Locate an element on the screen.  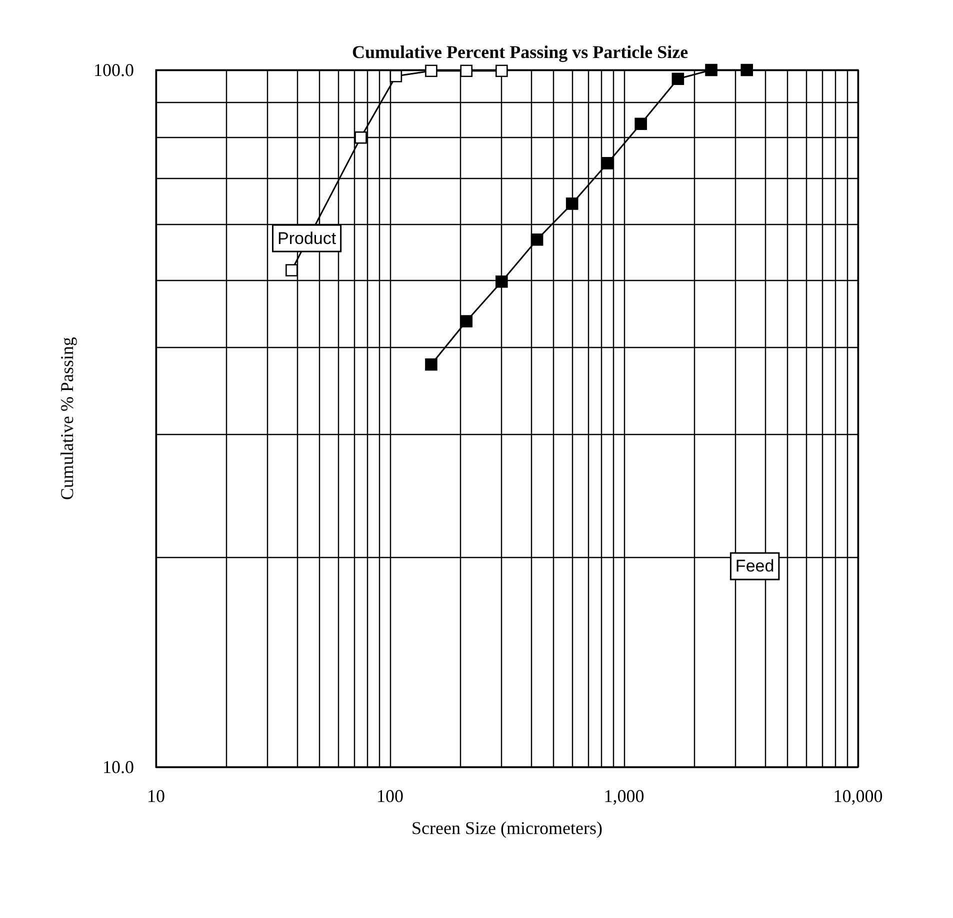
x-tick-label: 10,000 is located at coordinates (858, 796).